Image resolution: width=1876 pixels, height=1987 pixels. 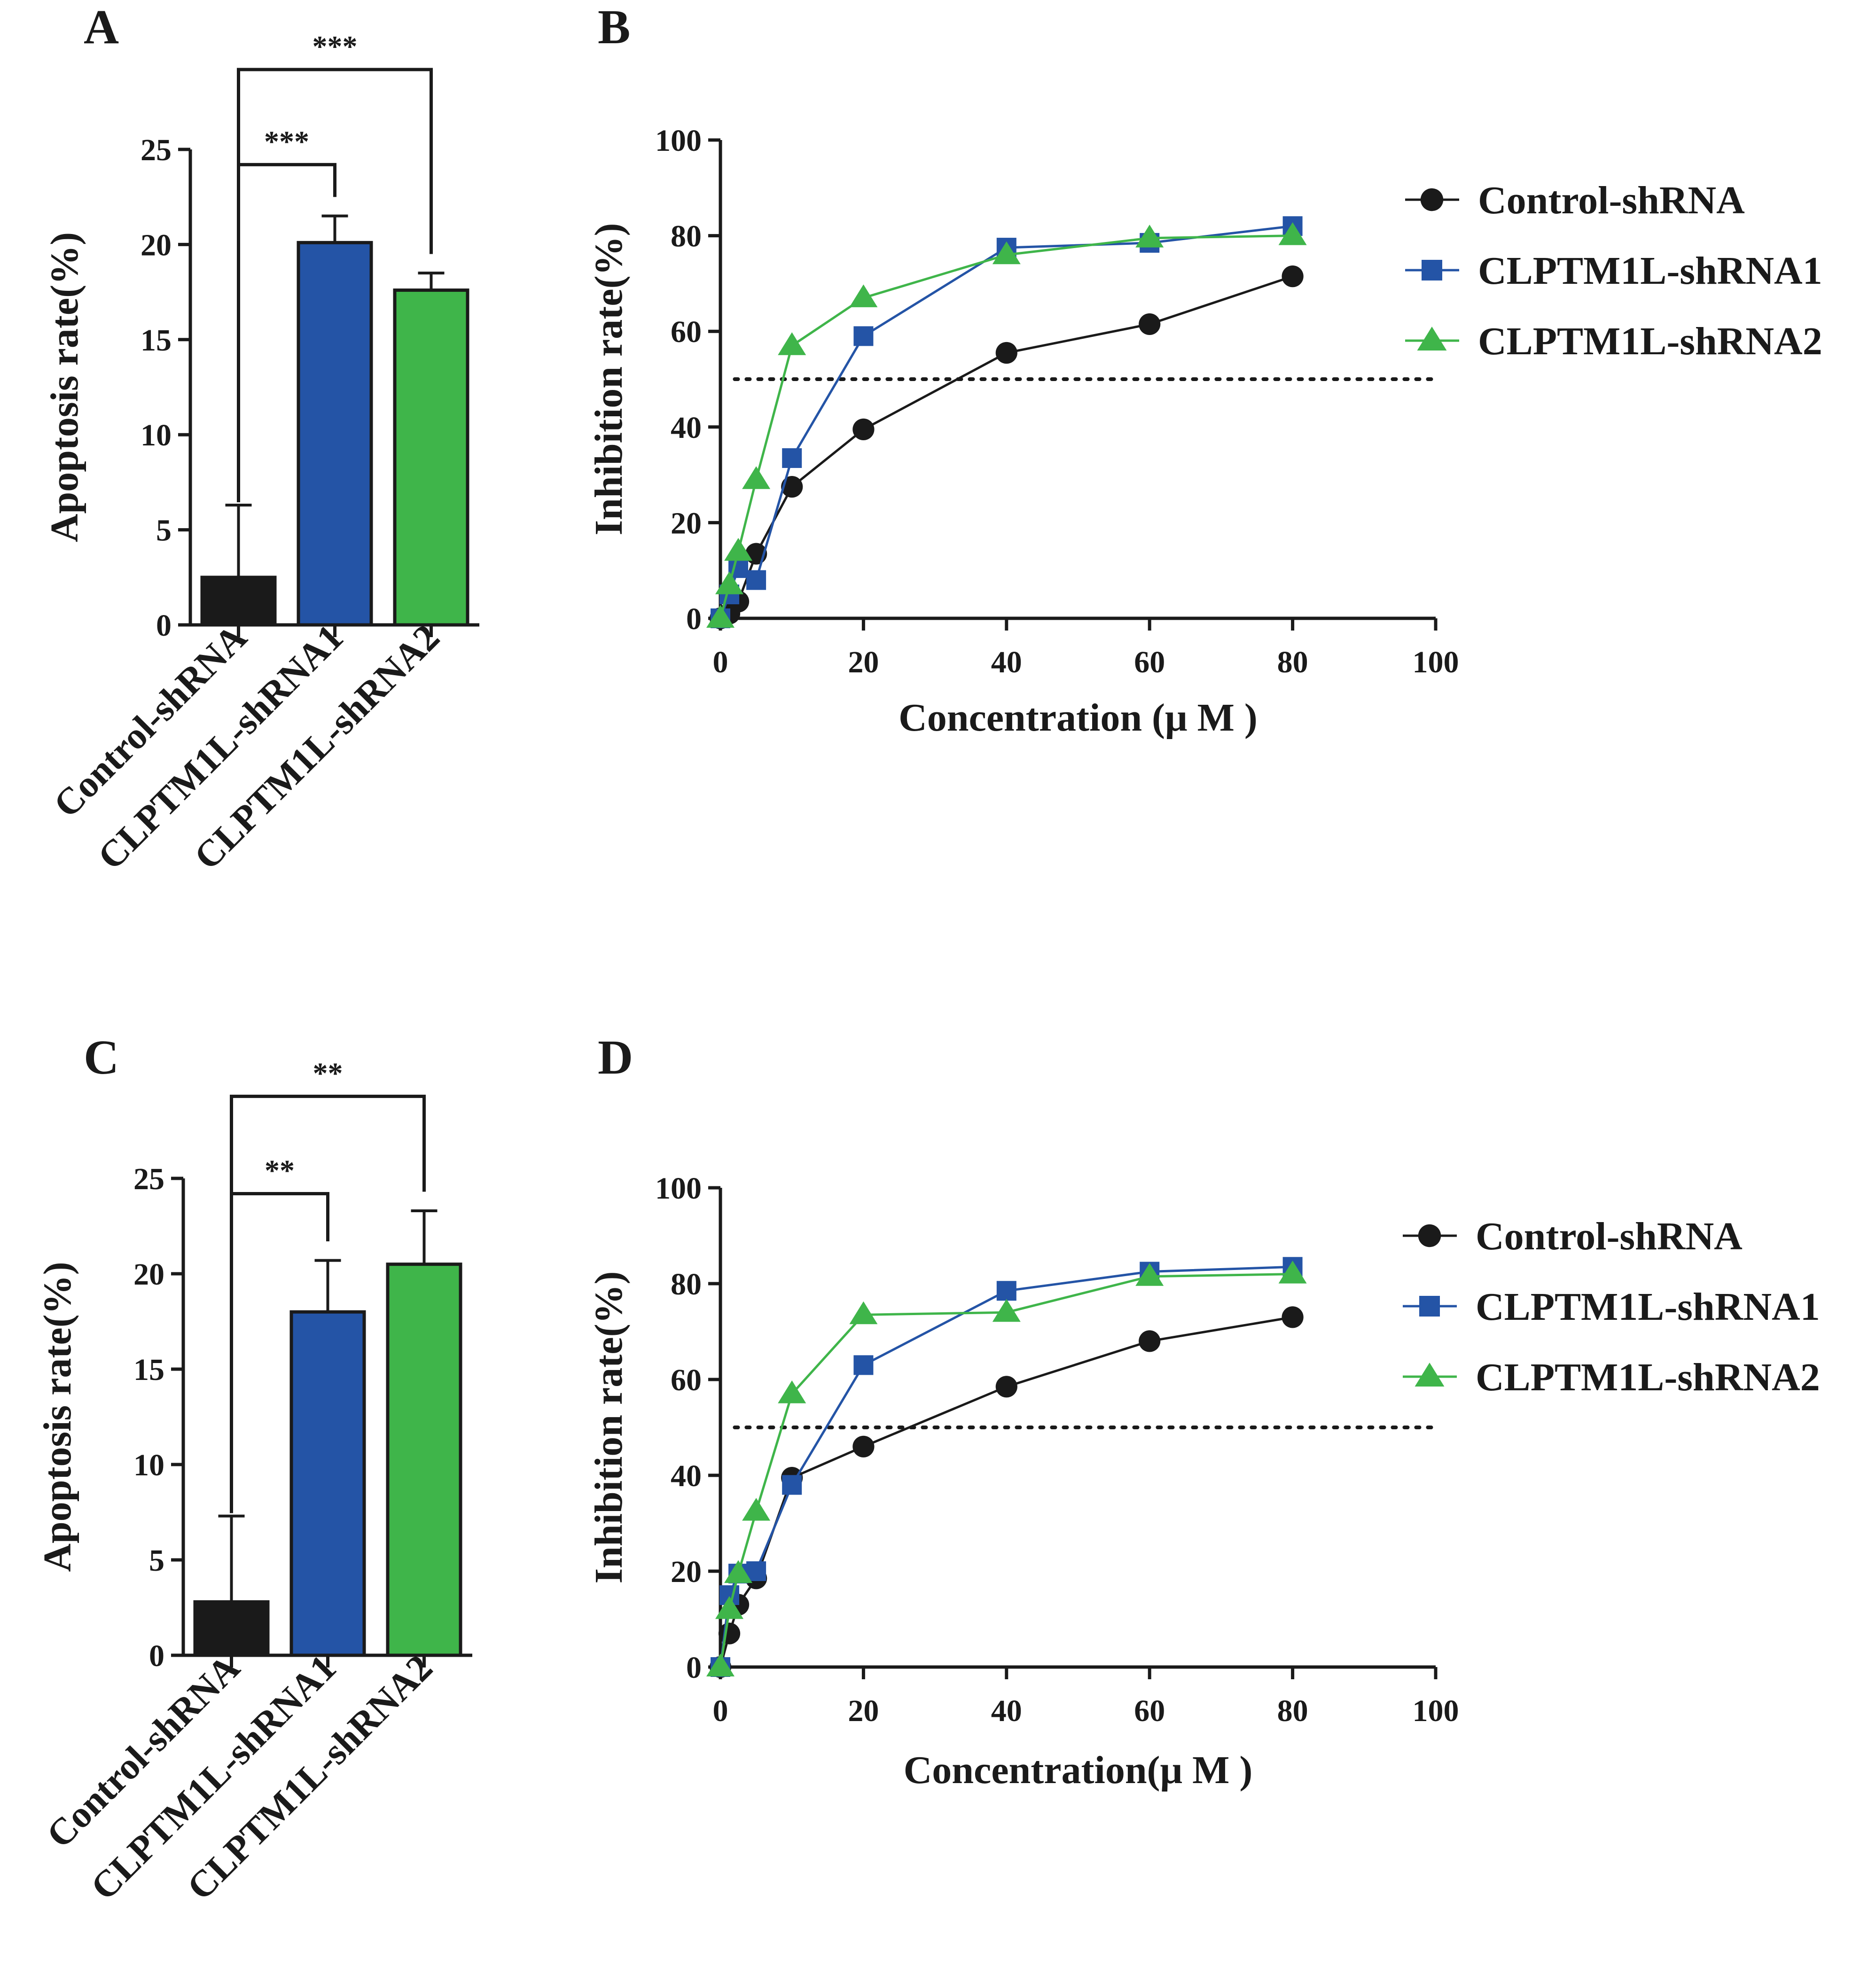 What do you see at coordinates (102, 1057) in the screenshot?
I see `panel-letter-c: C` at bounding box center [102, 1057].